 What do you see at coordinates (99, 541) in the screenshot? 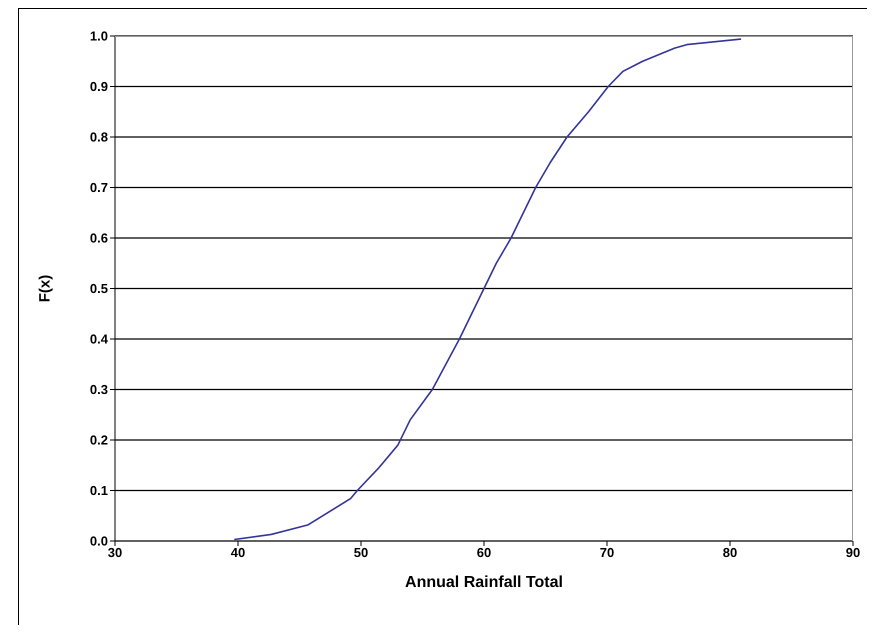
I see `y-tick-label: 0.0` at bounding box center [99, 541].